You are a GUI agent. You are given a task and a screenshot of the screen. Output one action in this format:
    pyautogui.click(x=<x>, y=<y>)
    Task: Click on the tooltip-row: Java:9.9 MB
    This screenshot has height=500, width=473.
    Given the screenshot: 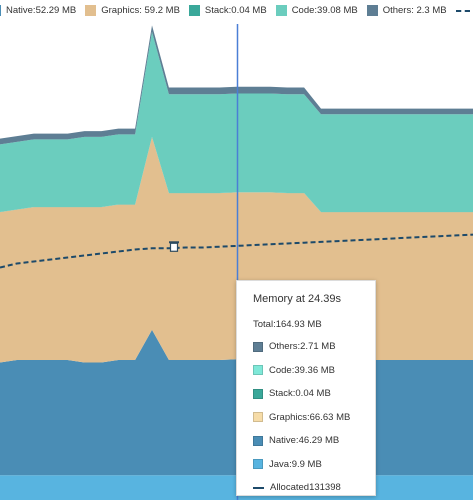 What is the action you would take?
    pyautogui.click(x=287, y=464)
    